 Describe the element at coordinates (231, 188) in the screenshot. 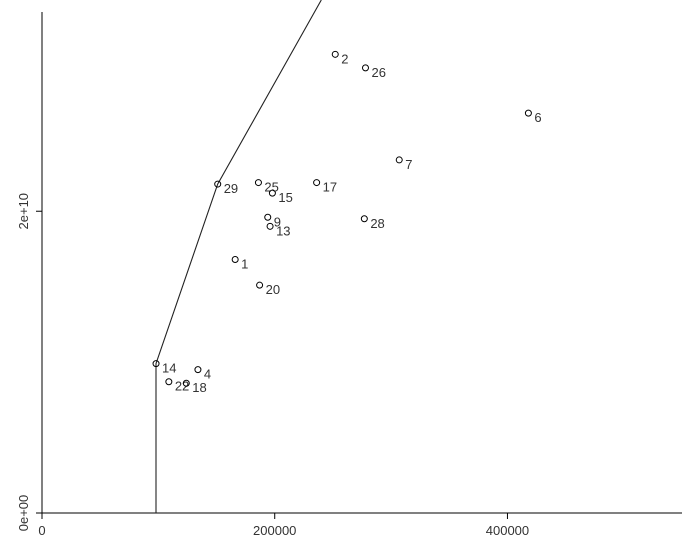

I see `point-label: 29` at that location.